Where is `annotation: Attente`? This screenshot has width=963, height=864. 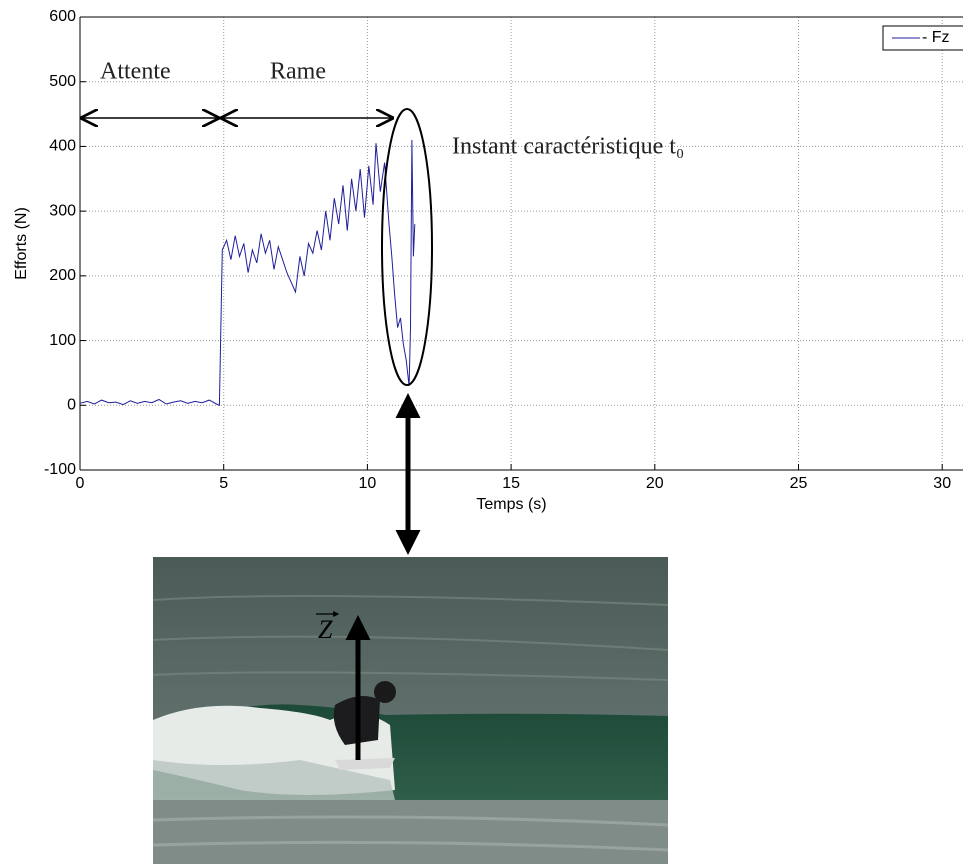 annotation: Attente is located at coordinates (135, 72).